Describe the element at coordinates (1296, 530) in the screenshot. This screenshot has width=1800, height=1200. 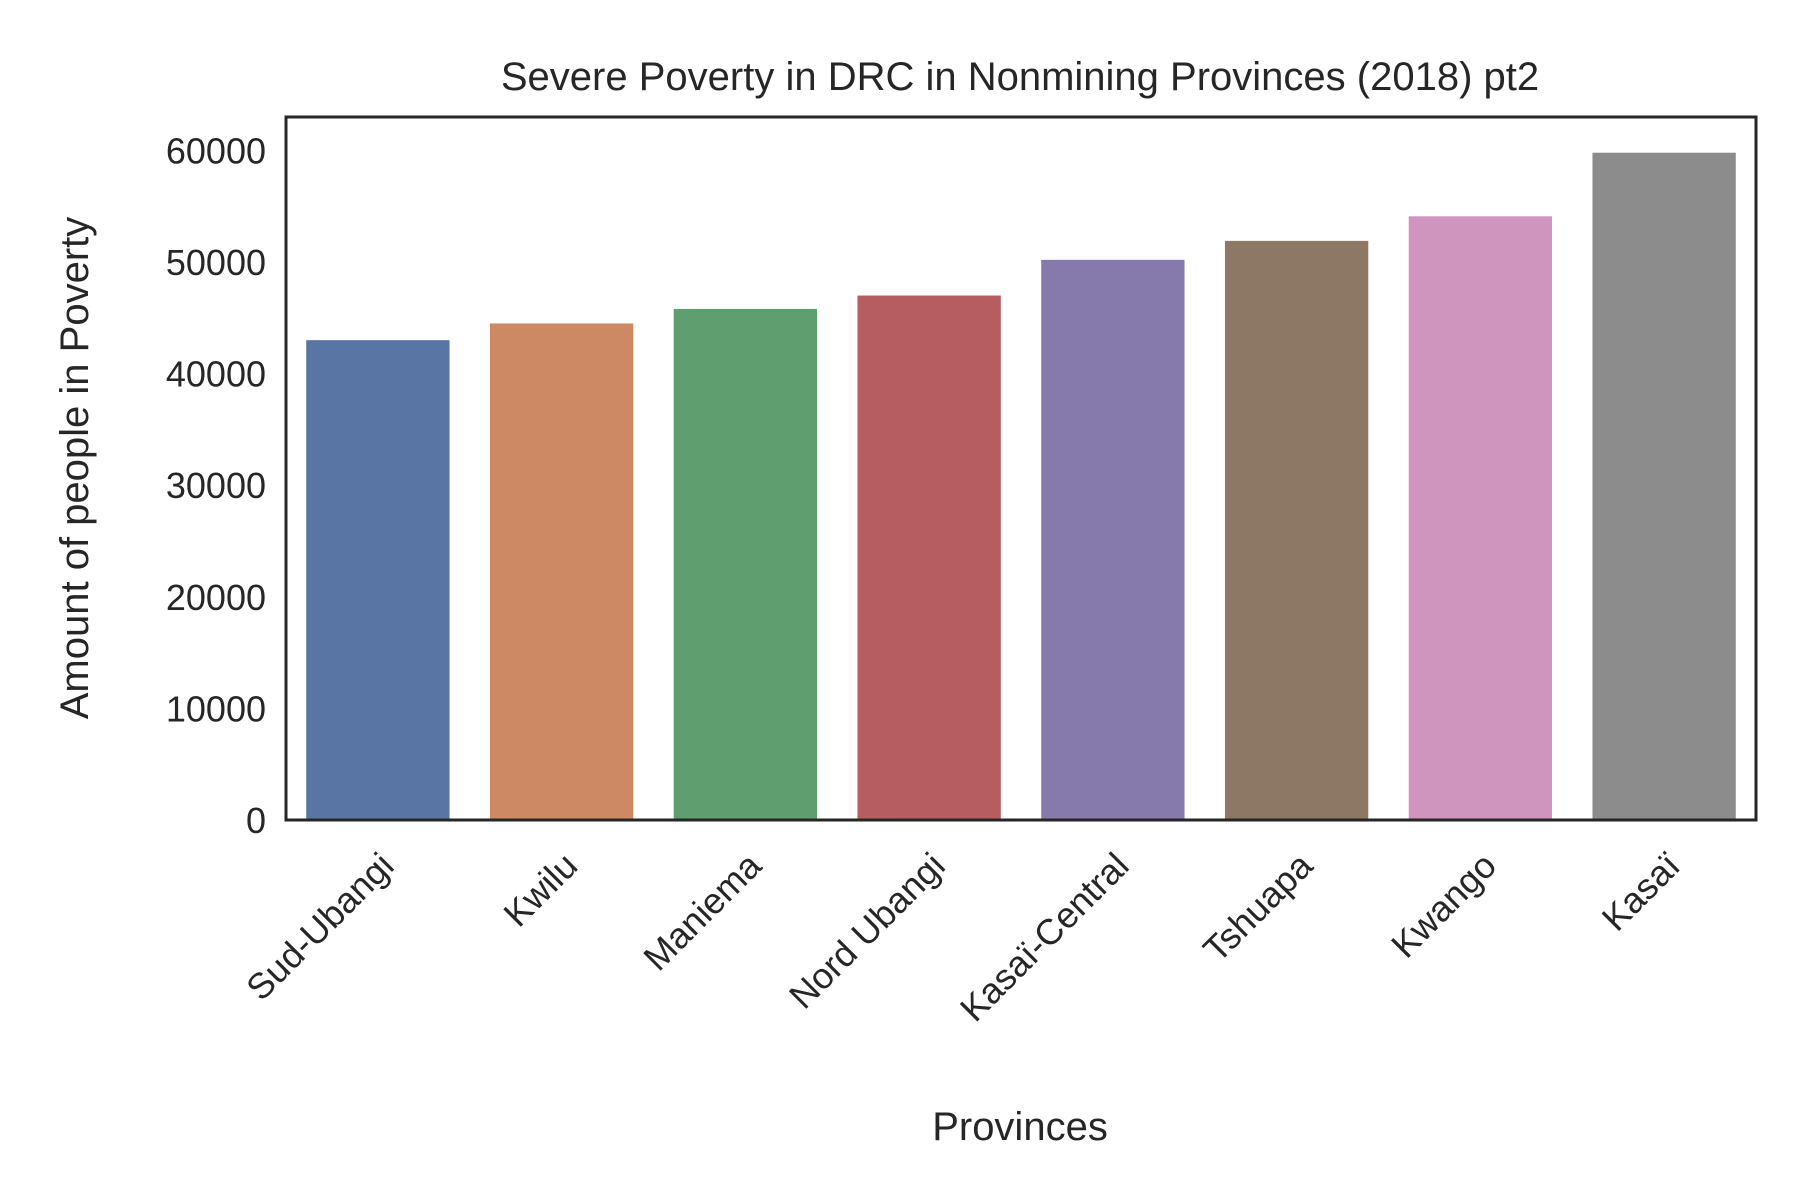
I see `bar-tshuapa` at that location.